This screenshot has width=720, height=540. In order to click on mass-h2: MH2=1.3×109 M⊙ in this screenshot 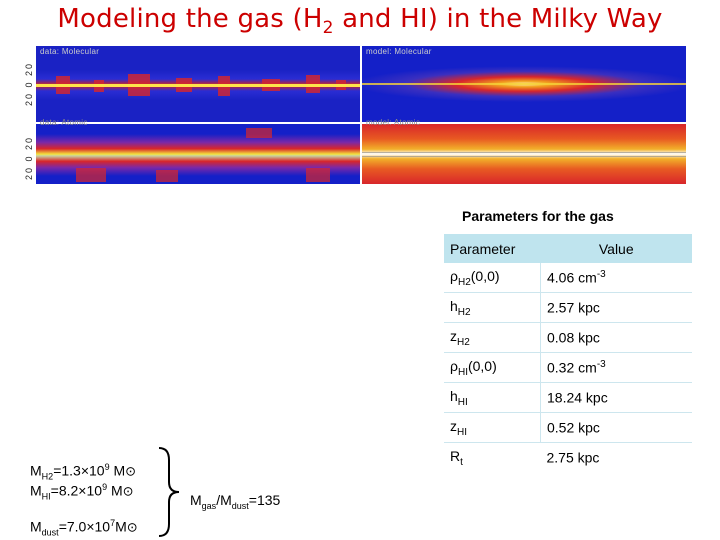, I will do `click(83, 472)`.